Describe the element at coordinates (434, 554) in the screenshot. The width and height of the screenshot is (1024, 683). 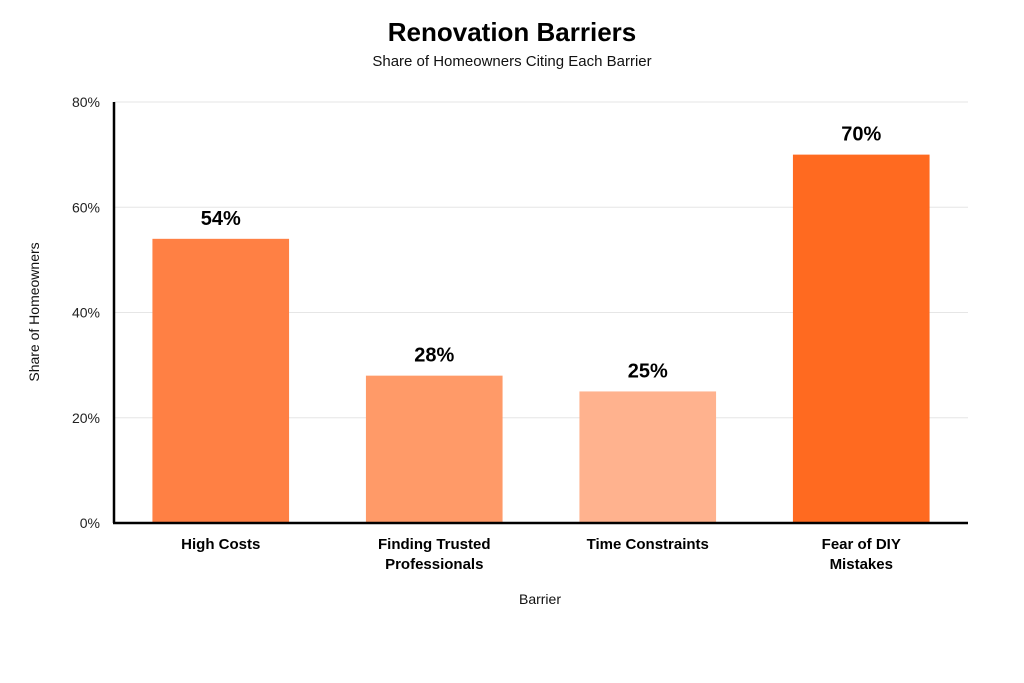
I see `x-tick-label: Finding Trusted Professionals` at that location.